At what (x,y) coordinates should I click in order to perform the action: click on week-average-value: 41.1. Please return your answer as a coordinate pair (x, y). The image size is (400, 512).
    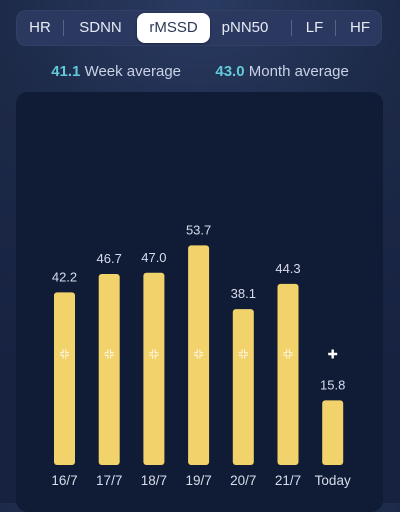
    Looking at the image, I should click on (66, 71).